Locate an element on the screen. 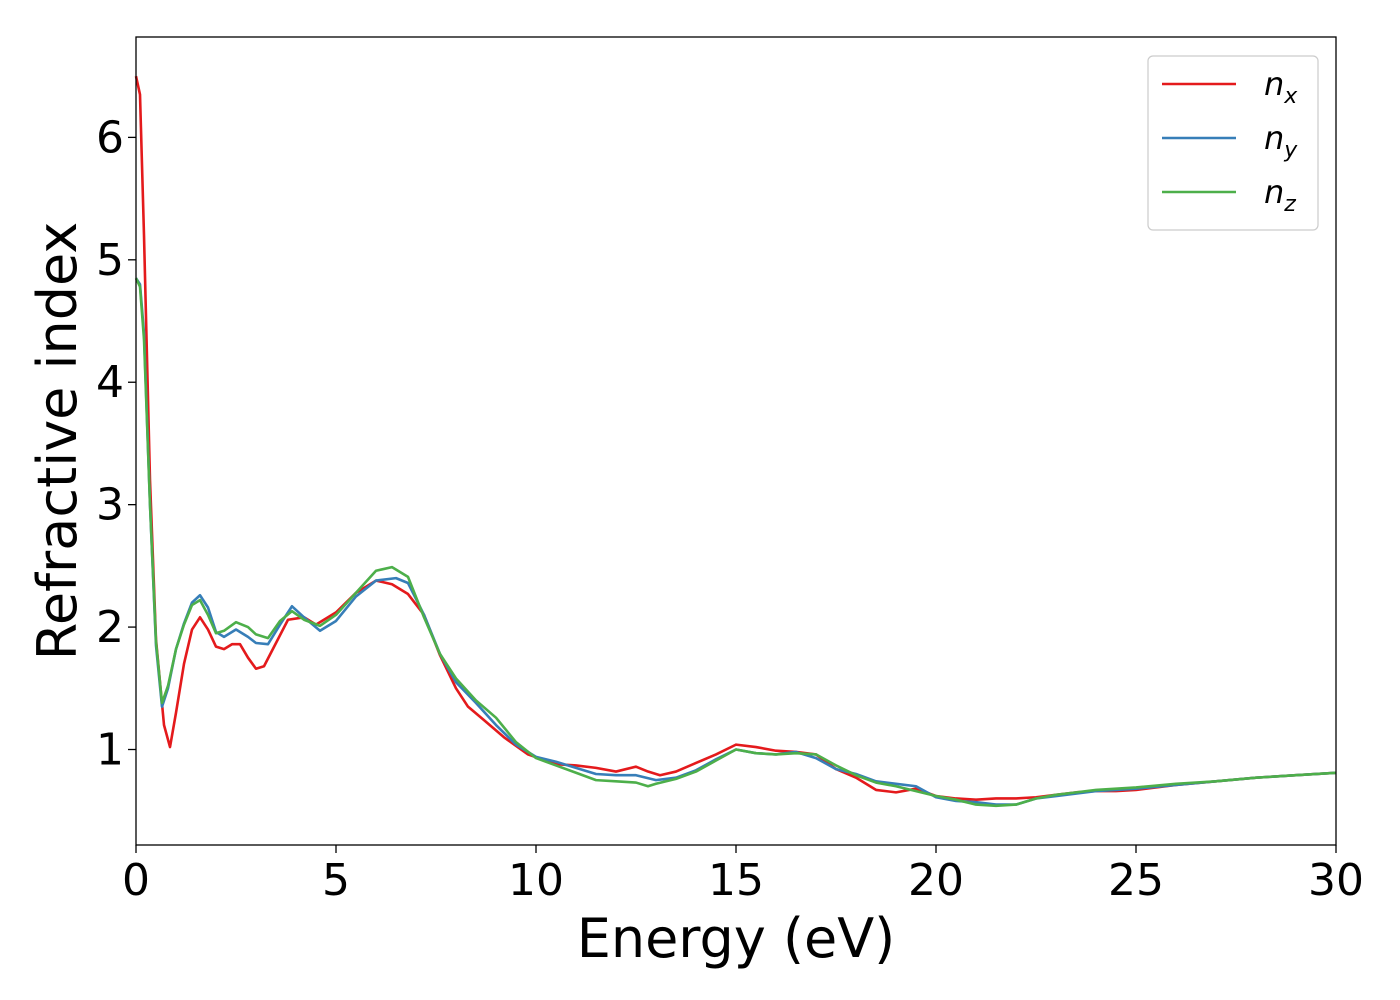 The height and width of the screenshot is (1000, 1400). x-tick-label: 30 is located at coordinates (1336, 880).